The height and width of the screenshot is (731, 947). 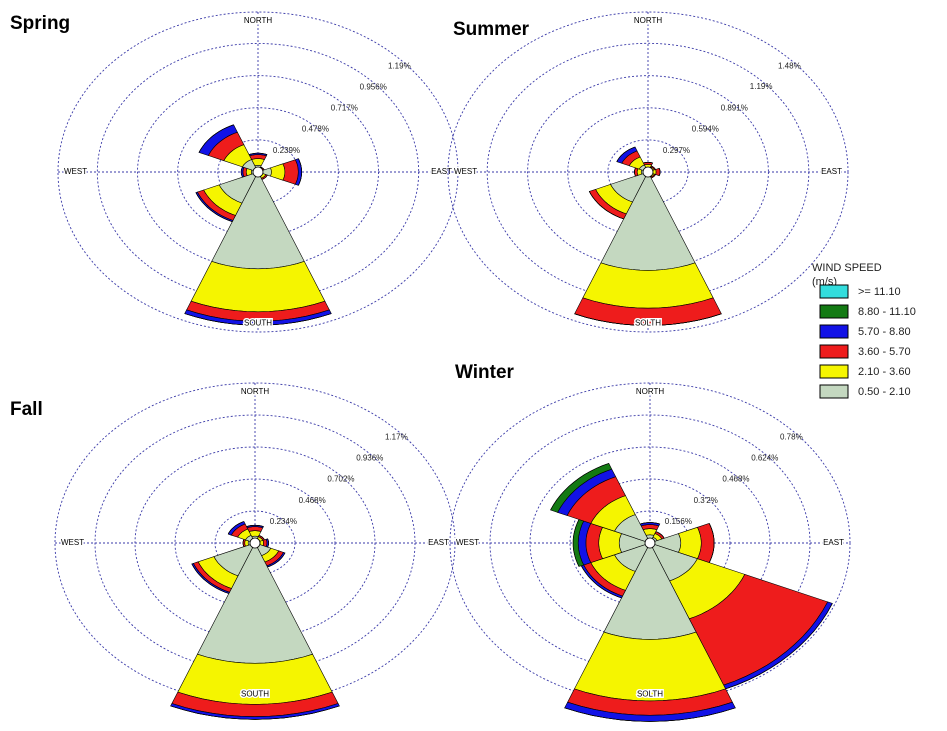 I want to click on ring-label: 0.702%, so click(x=340, y=479).